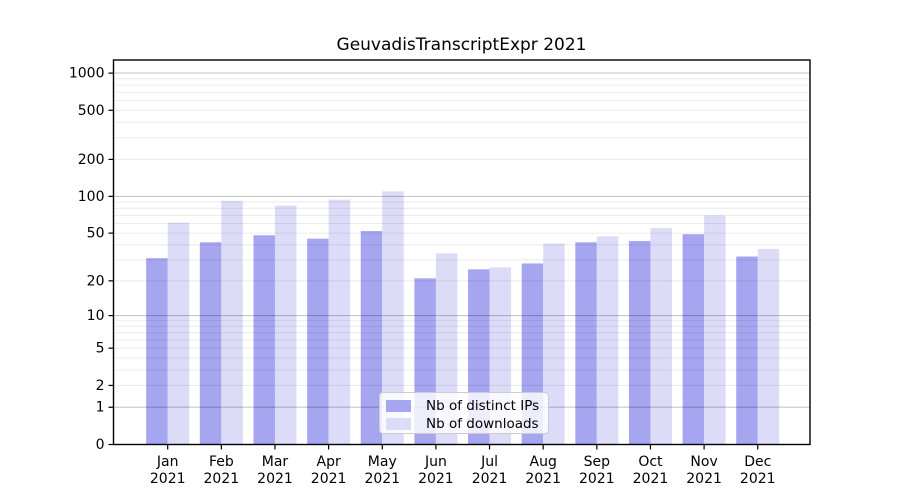  Describe the element at coordinates (483, 406) in the screenshot. I see `legend-label-distinct-ips: Nb of distinct IPs` at that location.